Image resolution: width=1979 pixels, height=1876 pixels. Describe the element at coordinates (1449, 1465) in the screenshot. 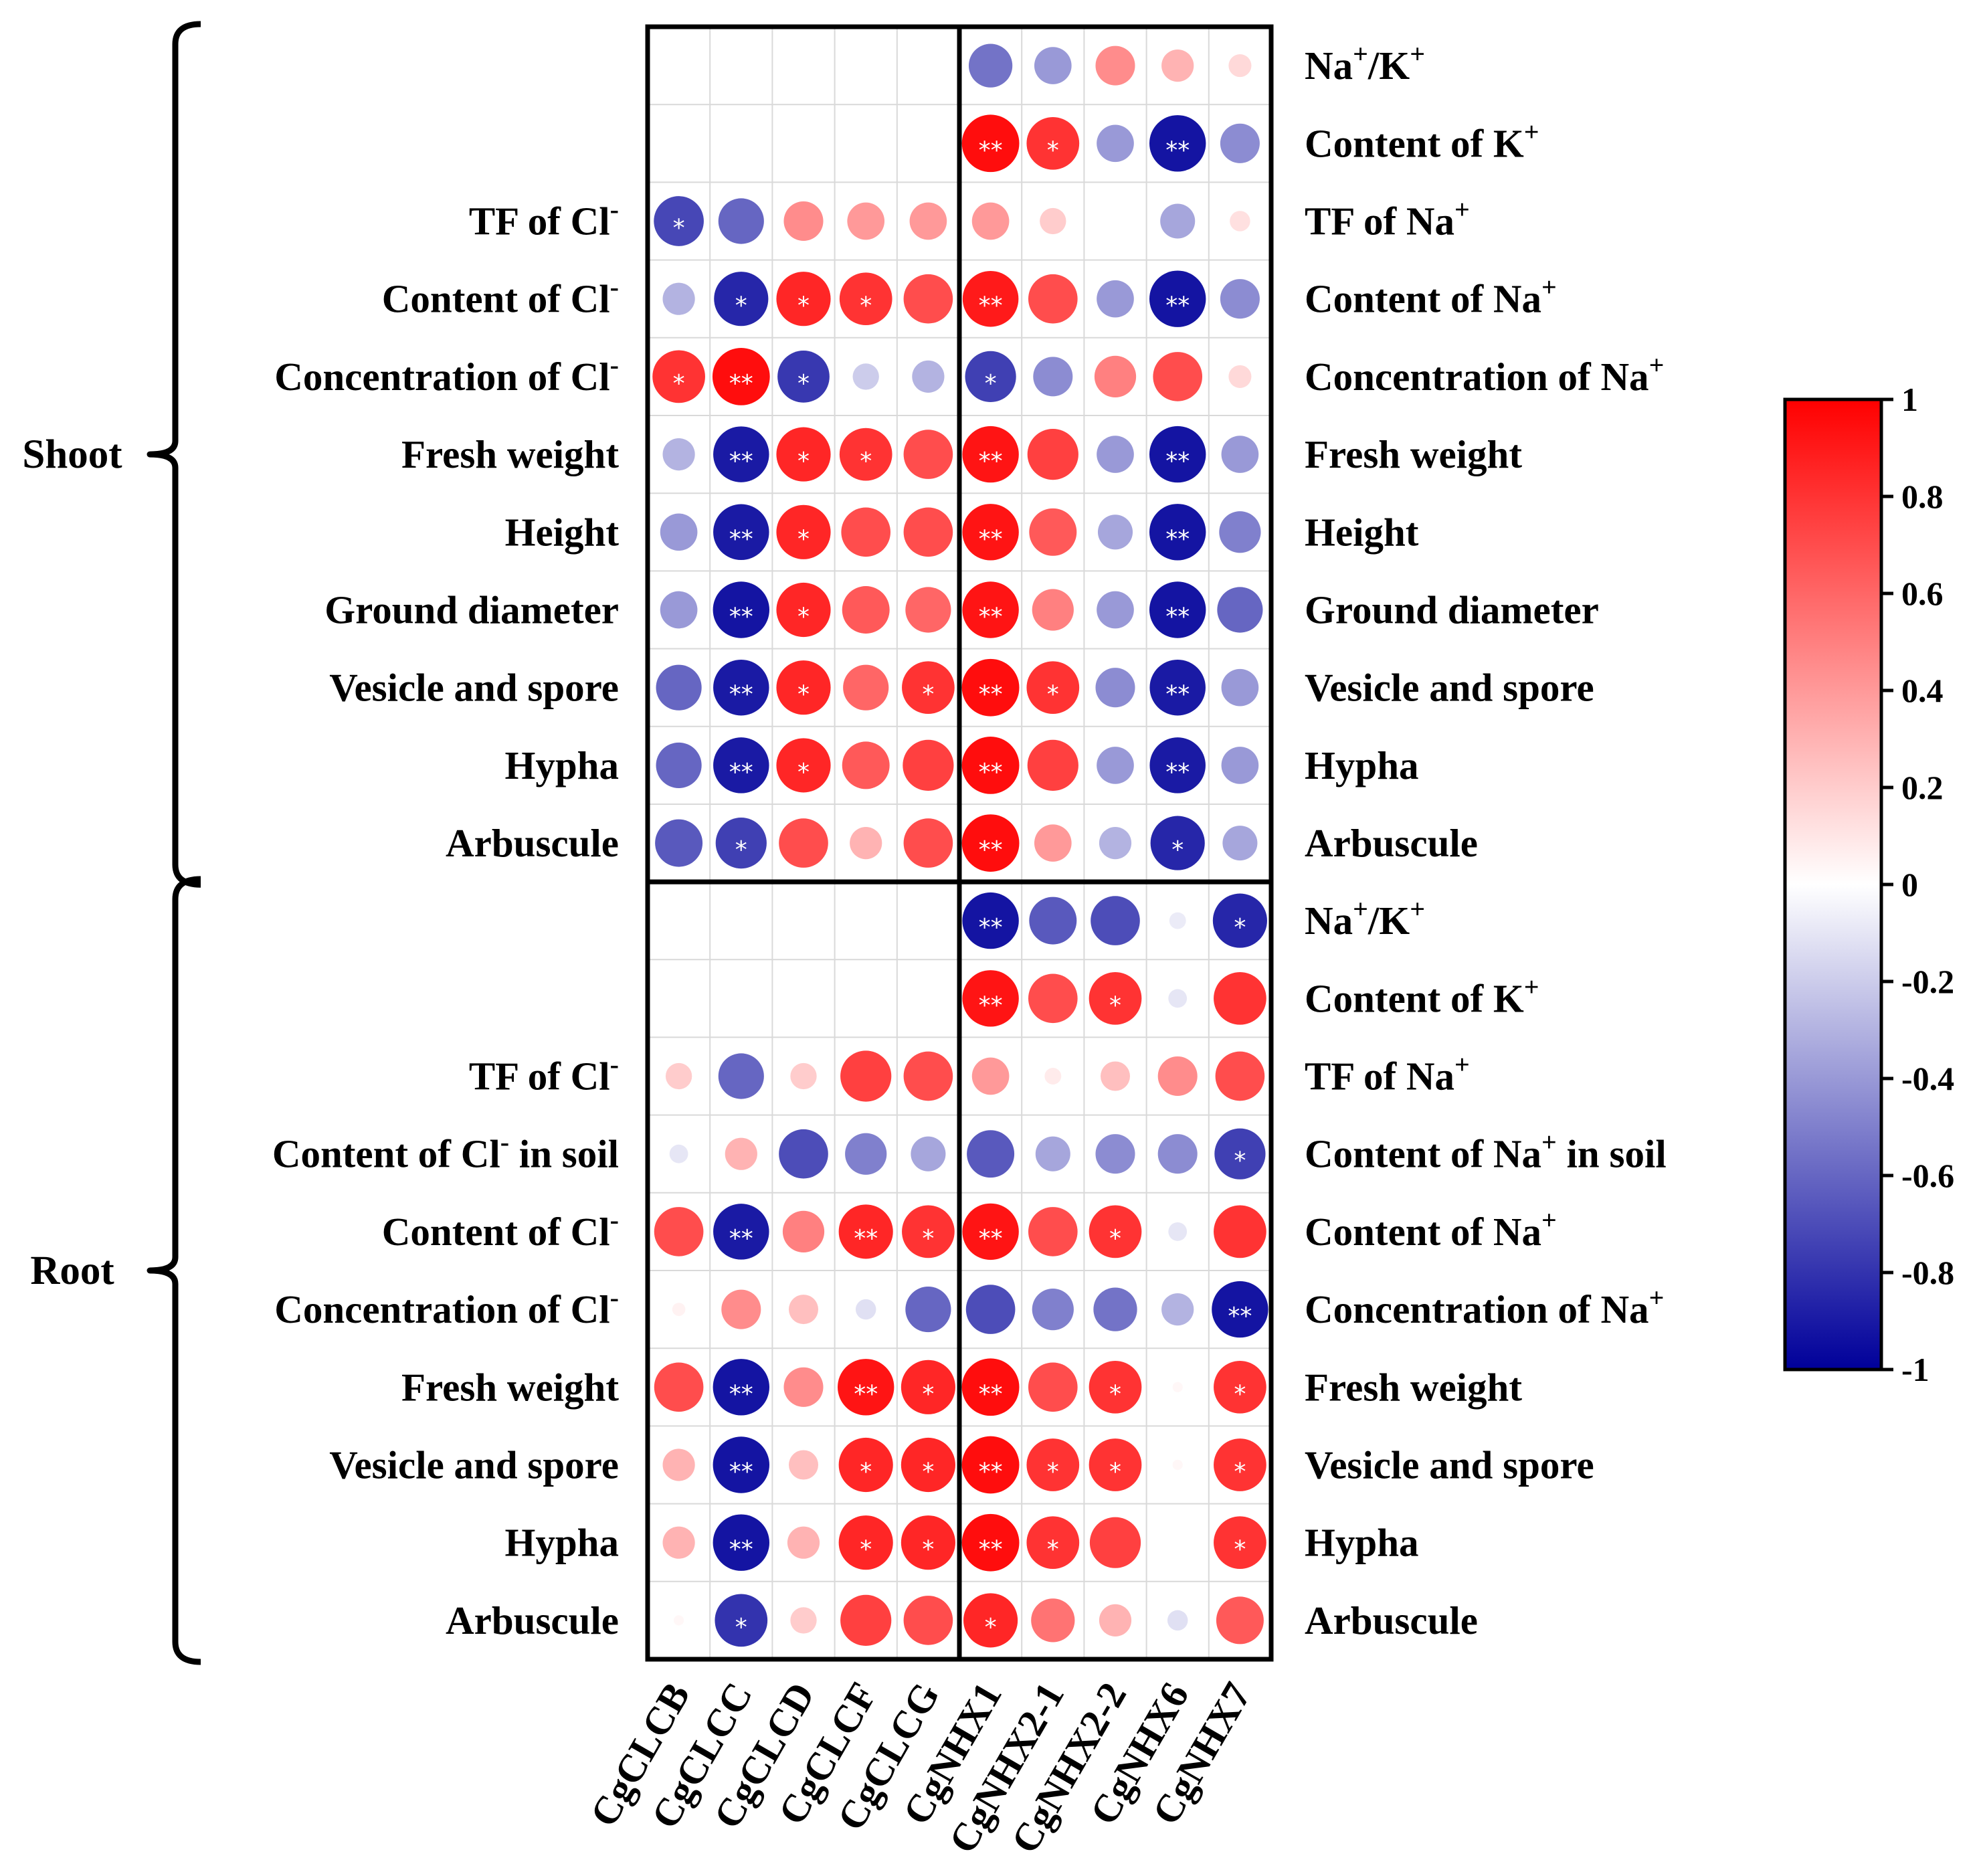

I see `row-label-right: Vesicle and spore` at that location.